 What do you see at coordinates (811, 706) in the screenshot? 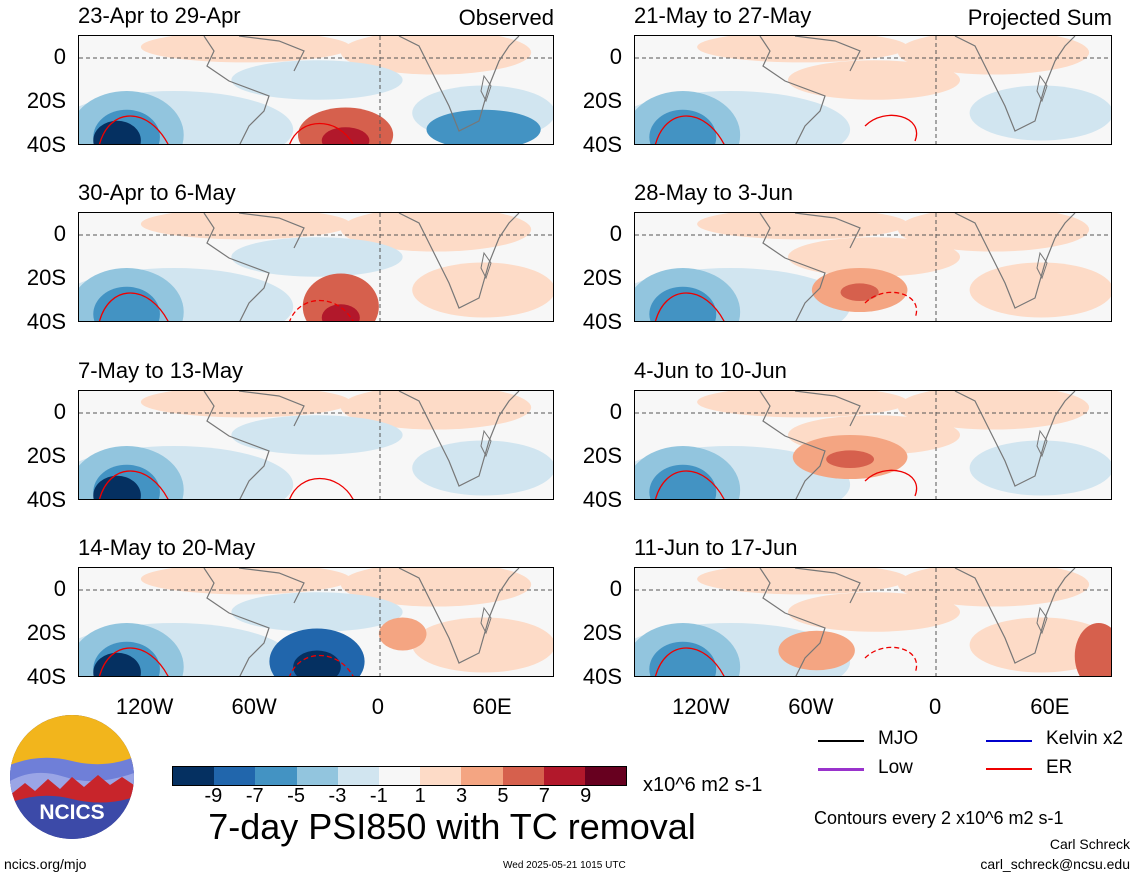
I see `x-tick-right-1: 60W` at bounding box center [811, 706].